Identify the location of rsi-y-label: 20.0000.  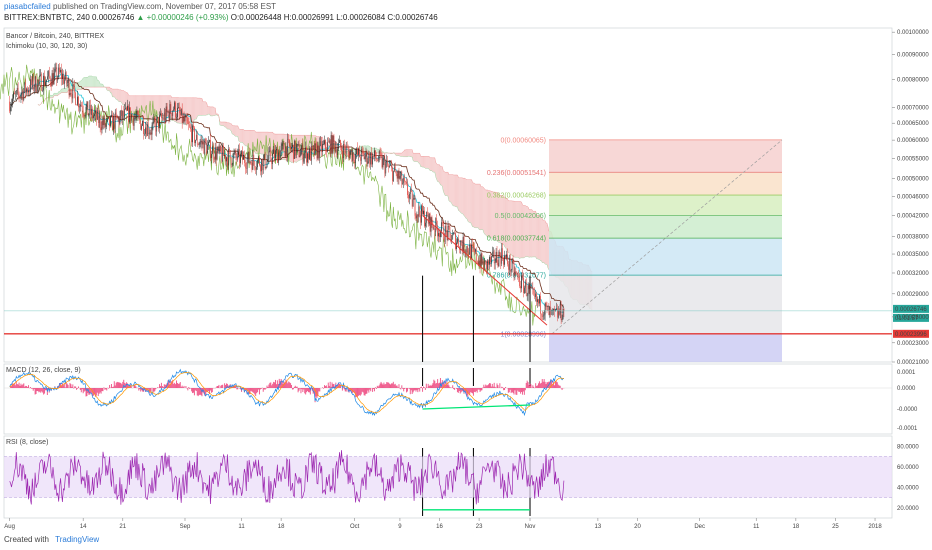
(908, 509).